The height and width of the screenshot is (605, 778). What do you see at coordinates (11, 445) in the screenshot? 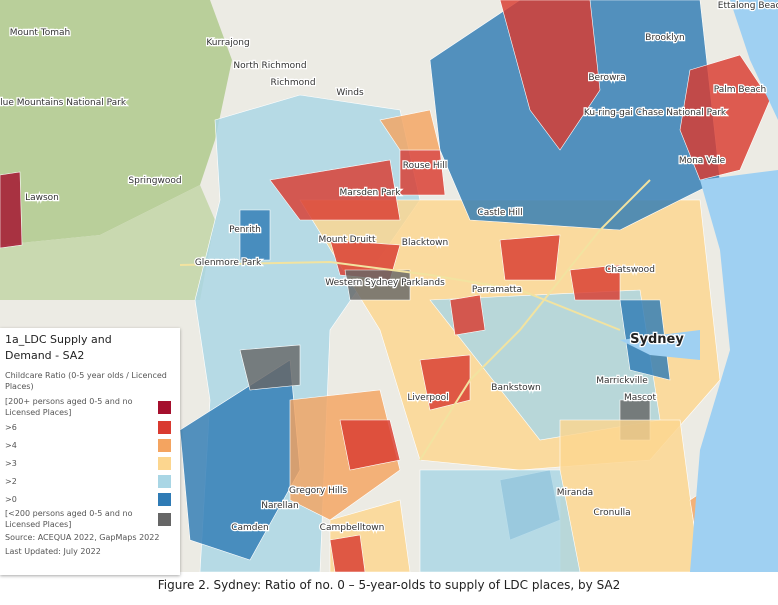
I see `legend-label: >4` at bounding box center [11, 445].